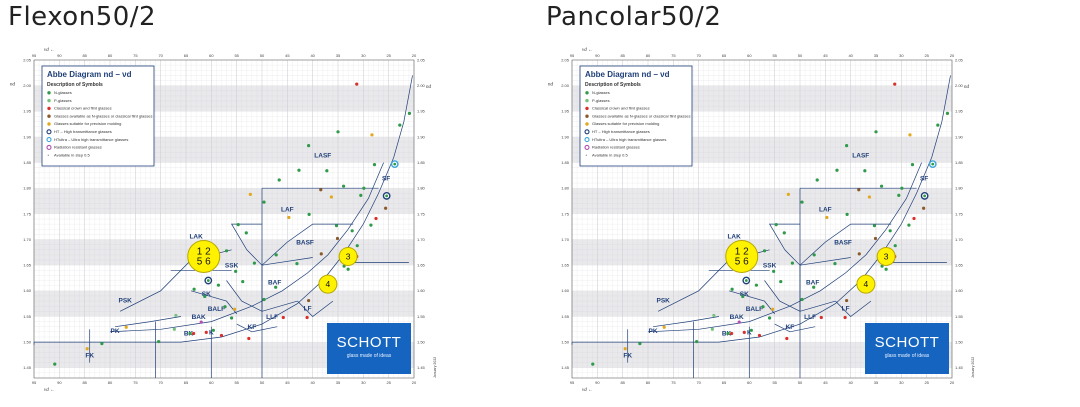  Describe the element at coordinates (232, 266) in the screenshot. I see `region-label-ssk: SSK` at that location.